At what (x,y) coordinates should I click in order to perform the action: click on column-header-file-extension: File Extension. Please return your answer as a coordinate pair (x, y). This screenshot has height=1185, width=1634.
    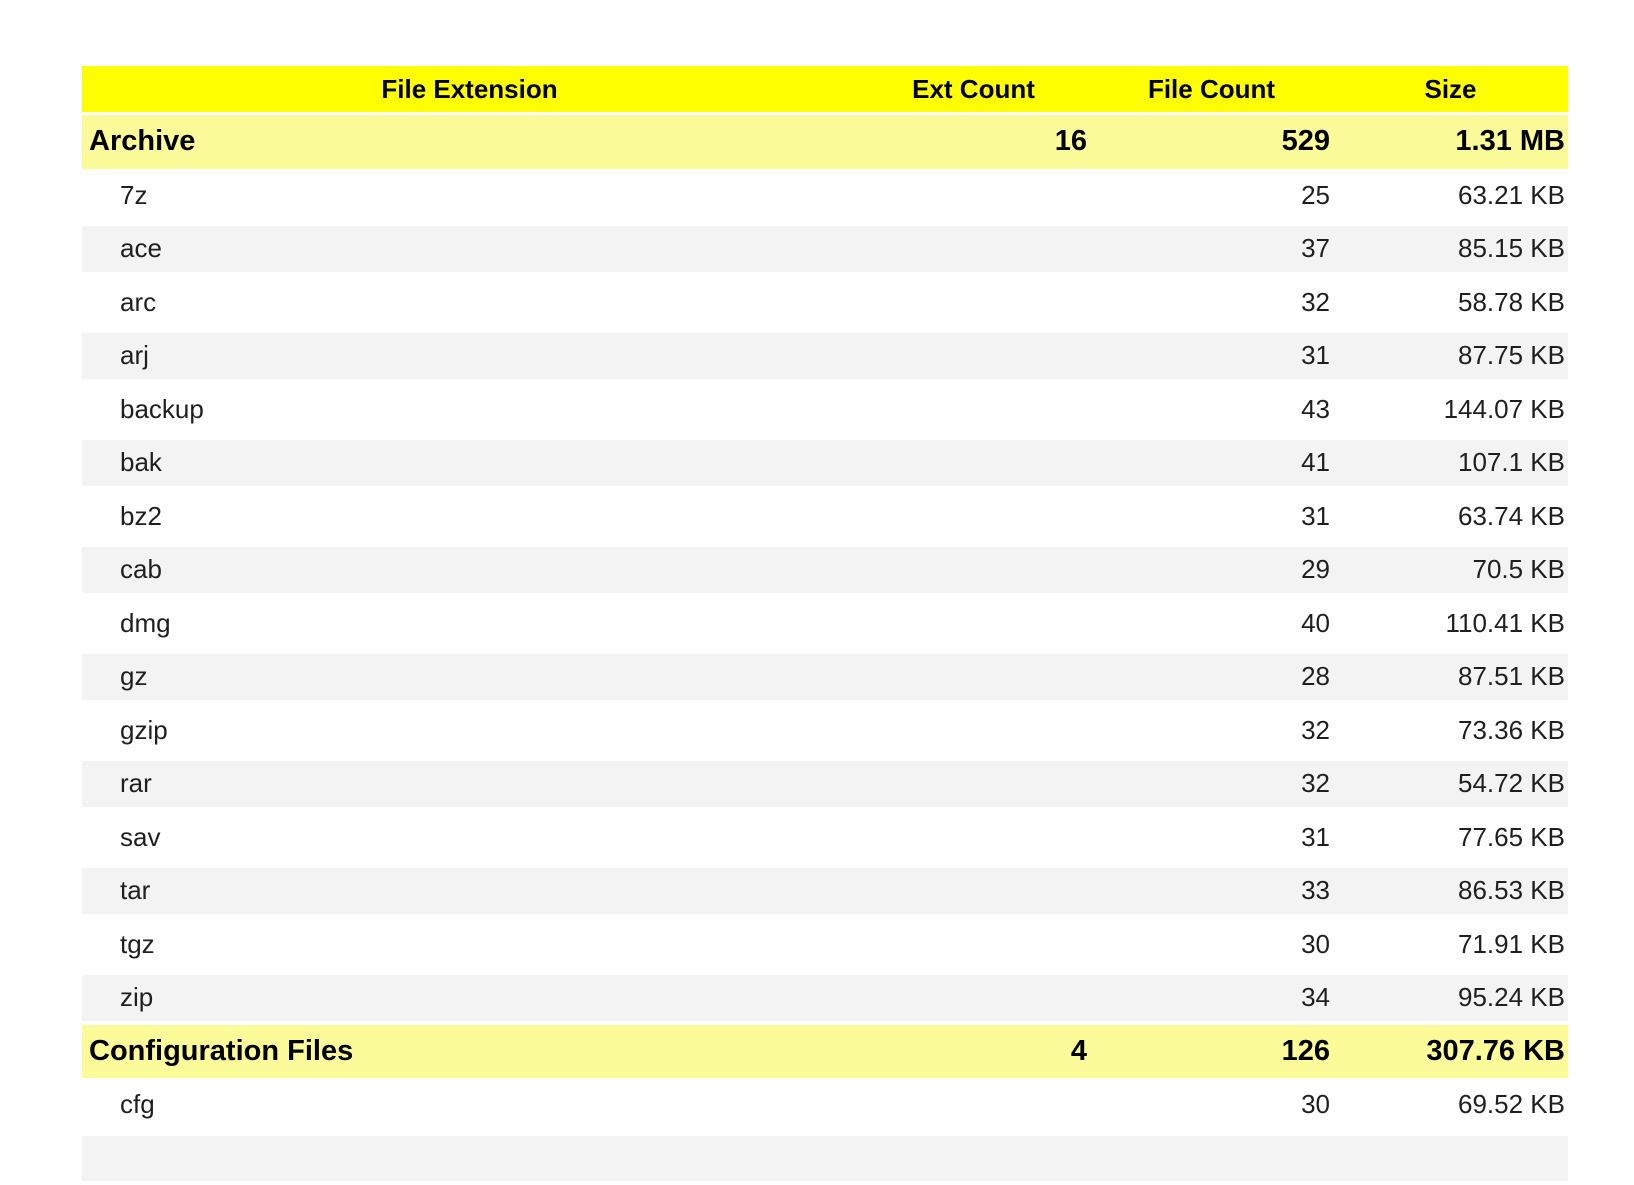
    Looking at the image, I should click on (469, 89).